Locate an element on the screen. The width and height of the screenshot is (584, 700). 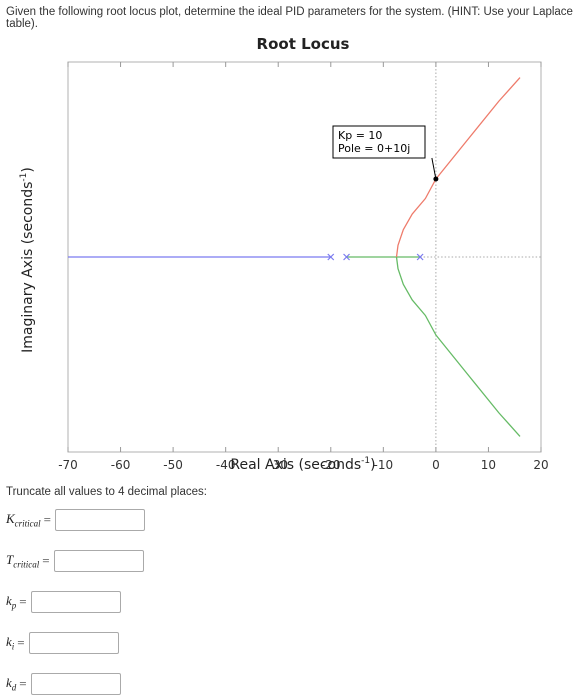
x-tick-label: -10 is located at coordinates (384, 465).